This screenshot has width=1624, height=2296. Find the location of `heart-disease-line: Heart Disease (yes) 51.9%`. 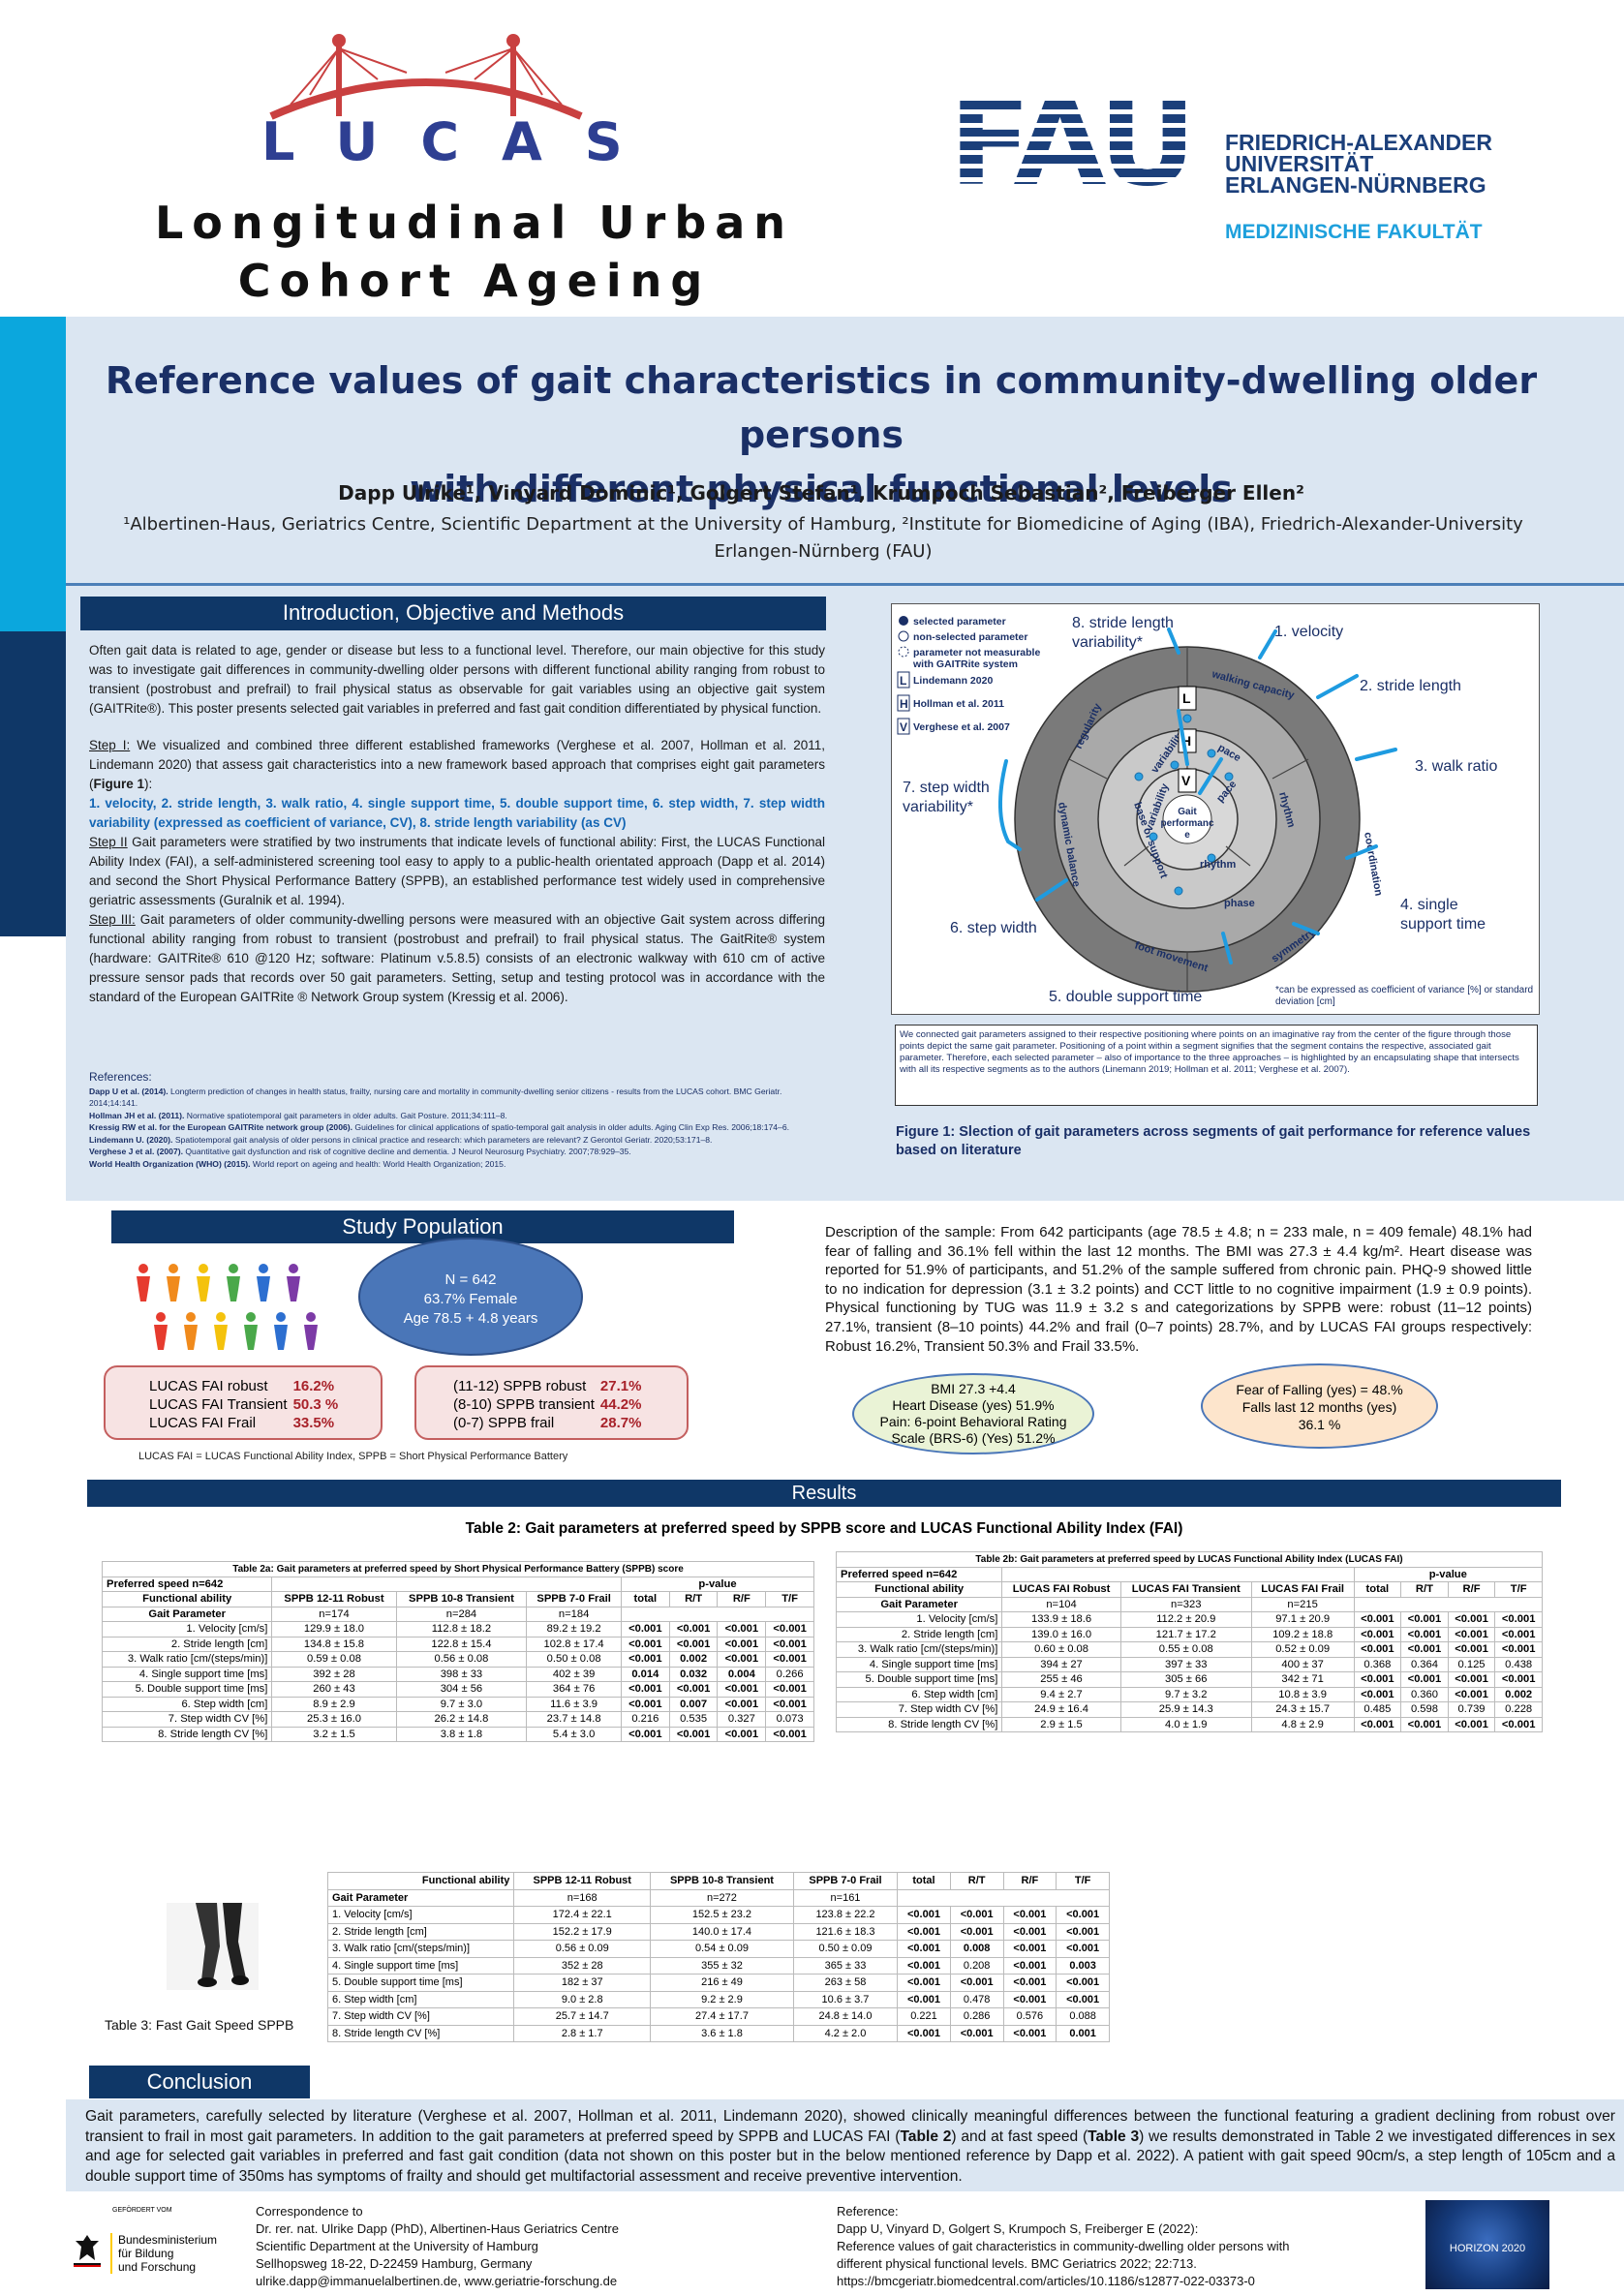

heart-disease-line: Heart Disease (yes) 51.9% is located at coordinates (973, 1405).